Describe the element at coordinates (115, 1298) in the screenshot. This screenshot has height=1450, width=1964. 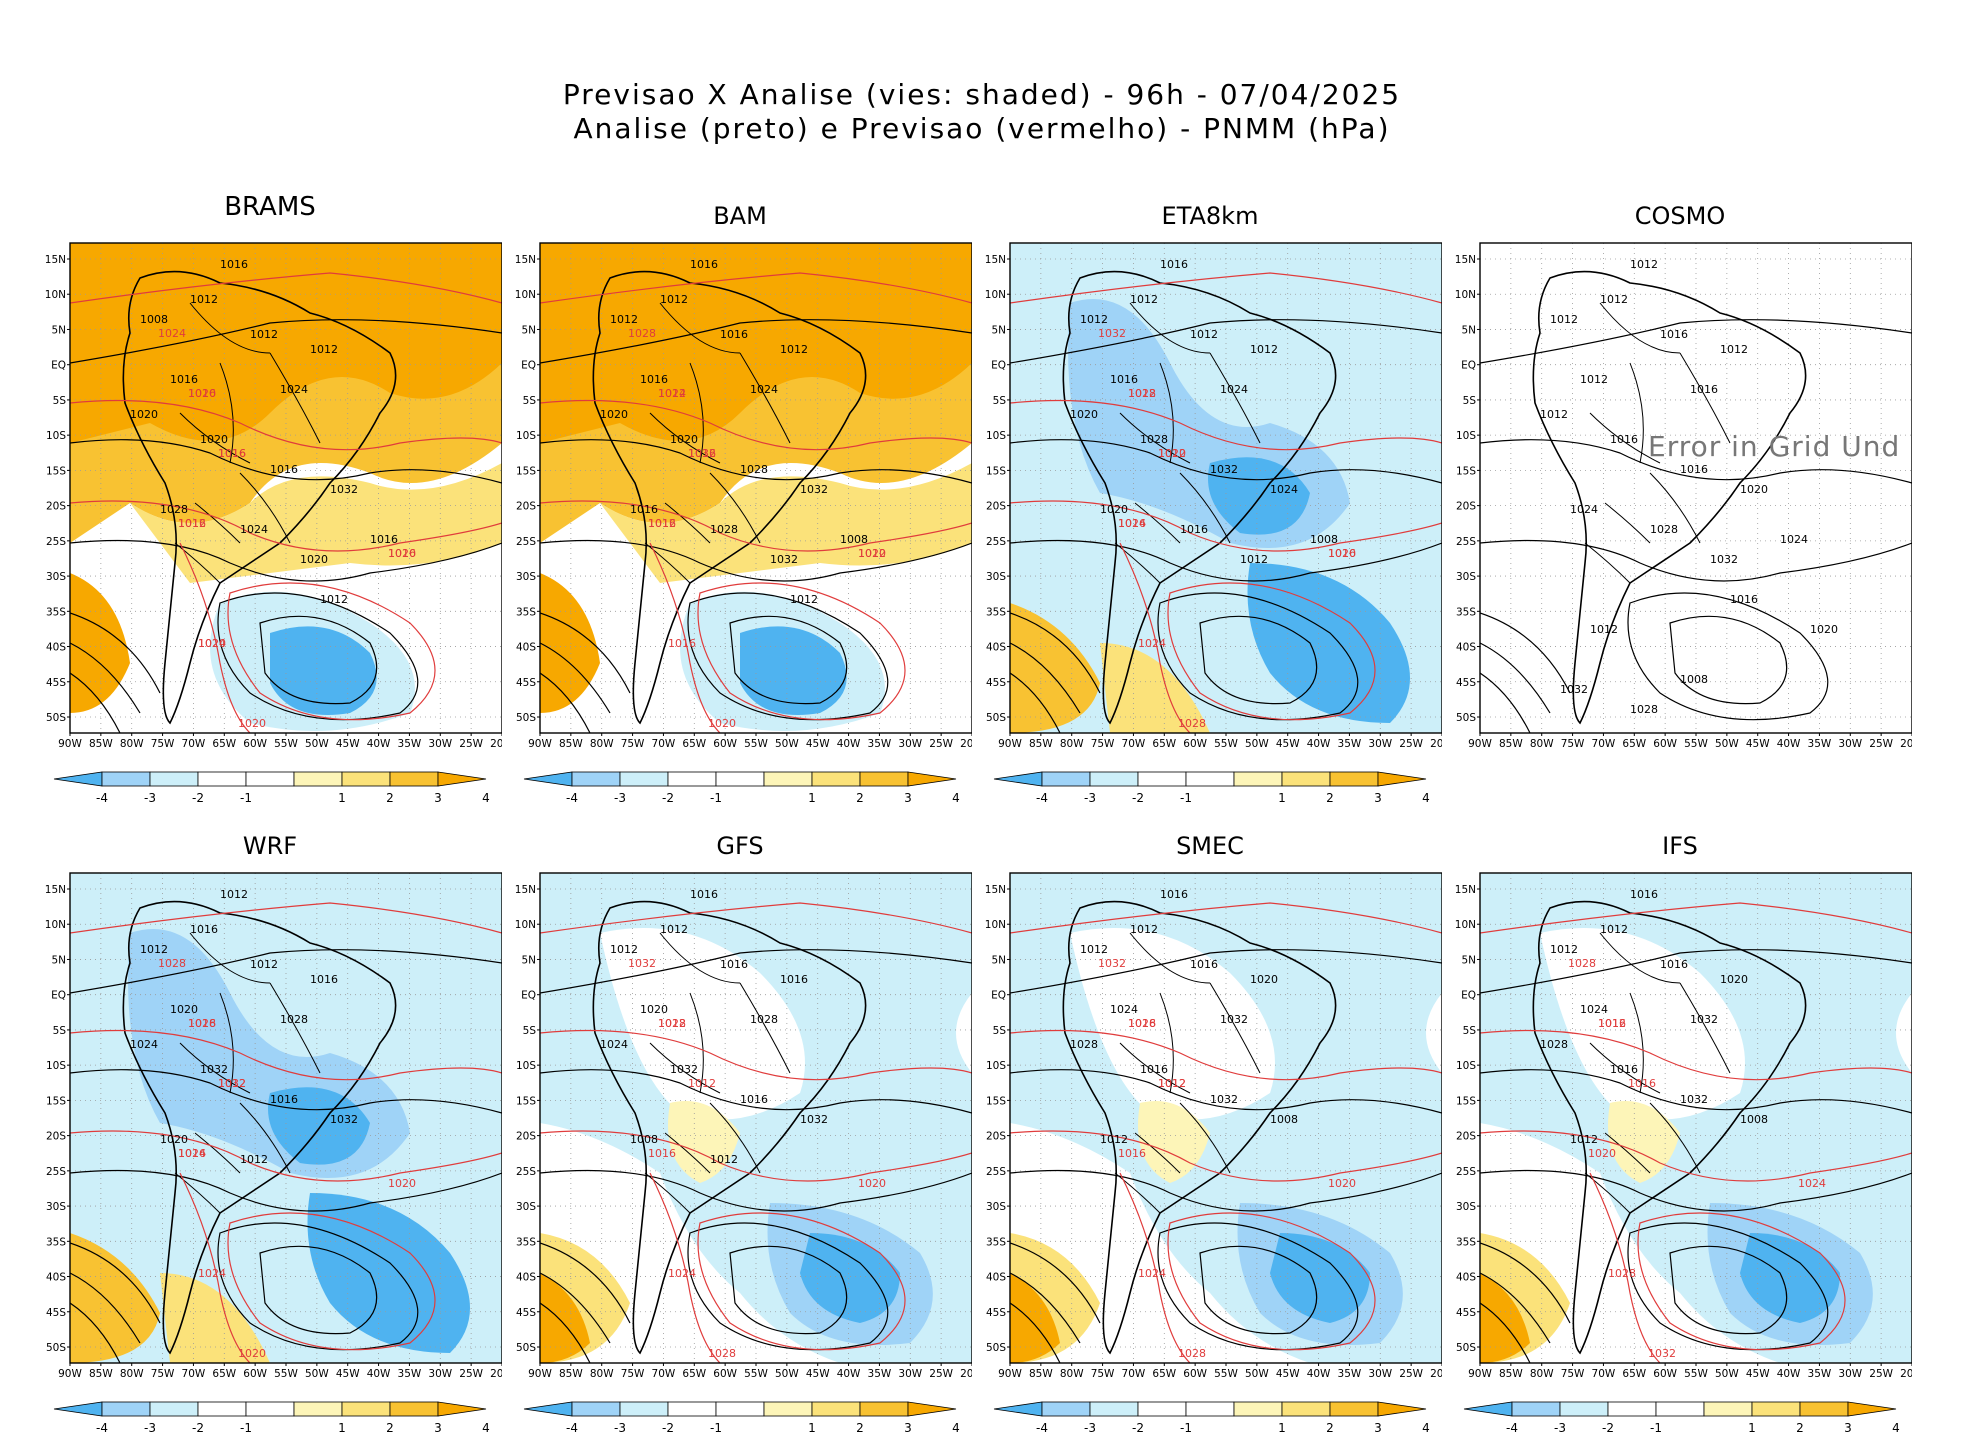
I see `bias-shade-pos3` at that location.